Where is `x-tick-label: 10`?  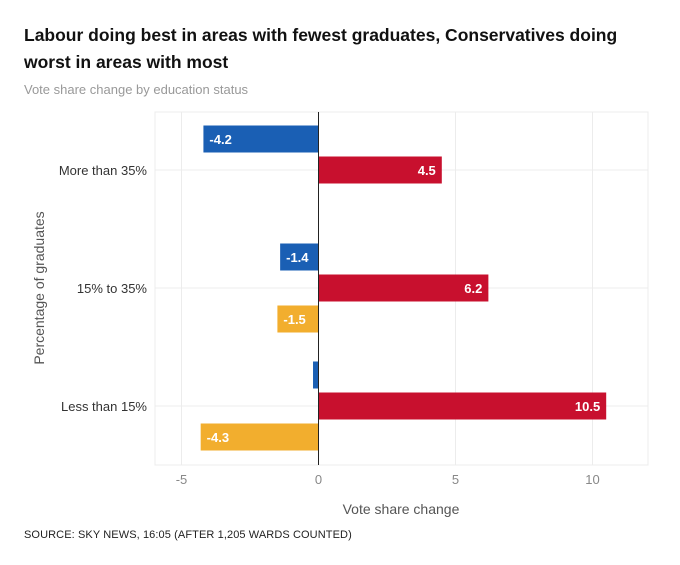
x-tick-label: 10 is located at coordinates (592, 479).